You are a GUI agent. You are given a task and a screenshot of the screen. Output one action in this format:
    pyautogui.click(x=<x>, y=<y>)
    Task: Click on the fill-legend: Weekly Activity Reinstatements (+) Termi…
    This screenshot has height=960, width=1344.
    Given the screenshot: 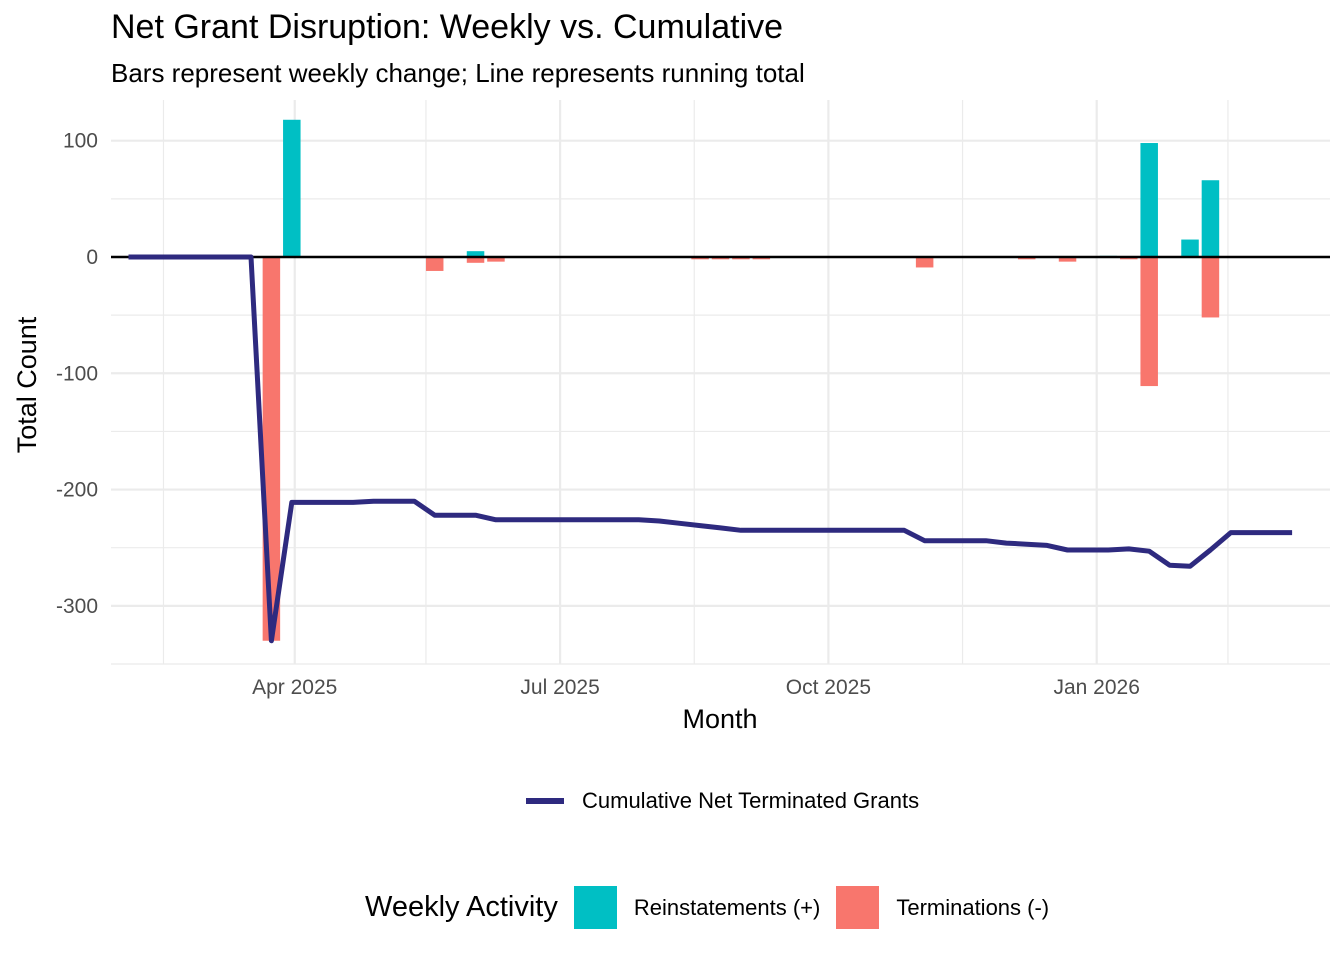 What is the action you would take?
    pyautogui.click(x=715, y=907)
    